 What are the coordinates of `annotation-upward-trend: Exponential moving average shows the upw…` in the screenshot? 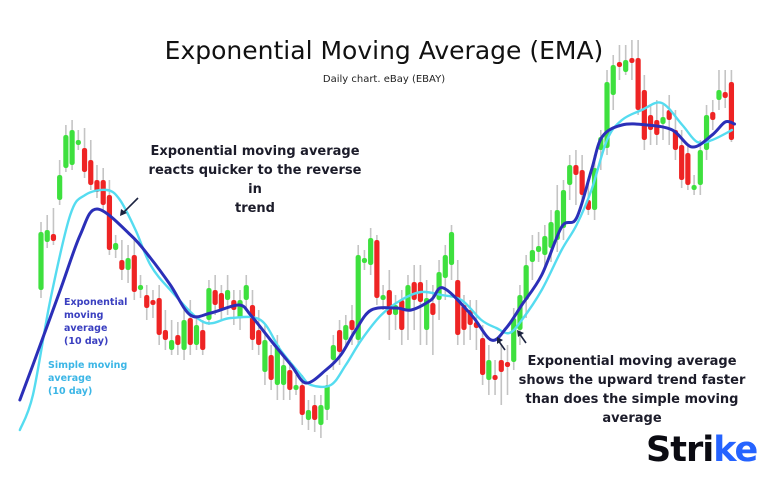 It's located at (632, 390).